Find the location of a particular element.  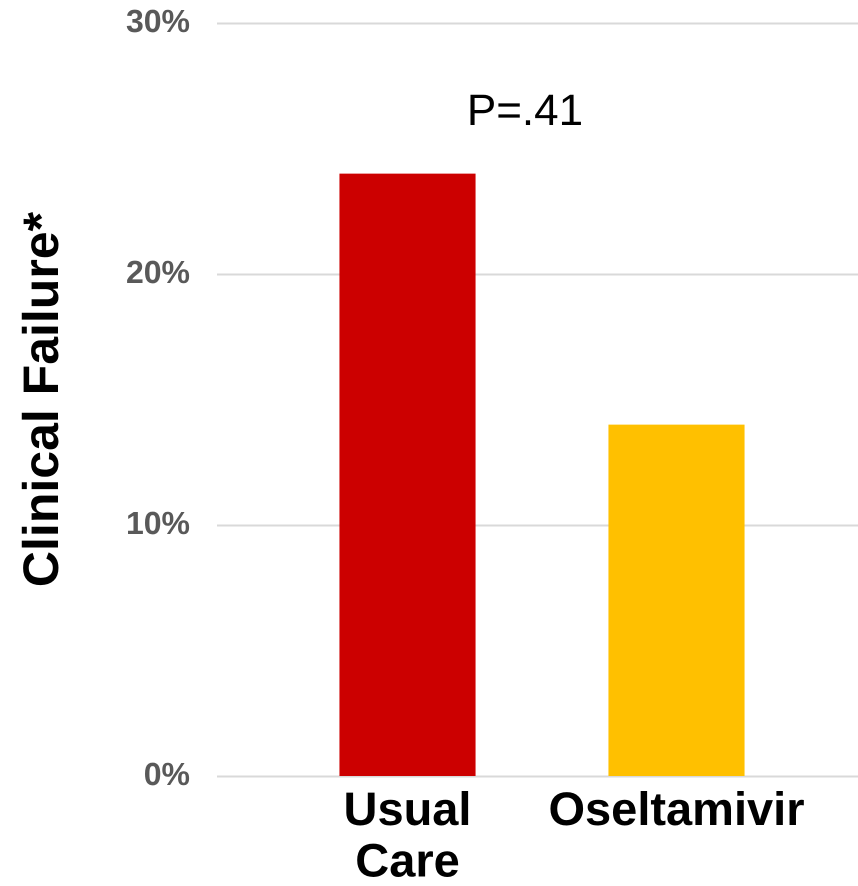

y-tick-label: 10% is located at coordinates (158, 522).